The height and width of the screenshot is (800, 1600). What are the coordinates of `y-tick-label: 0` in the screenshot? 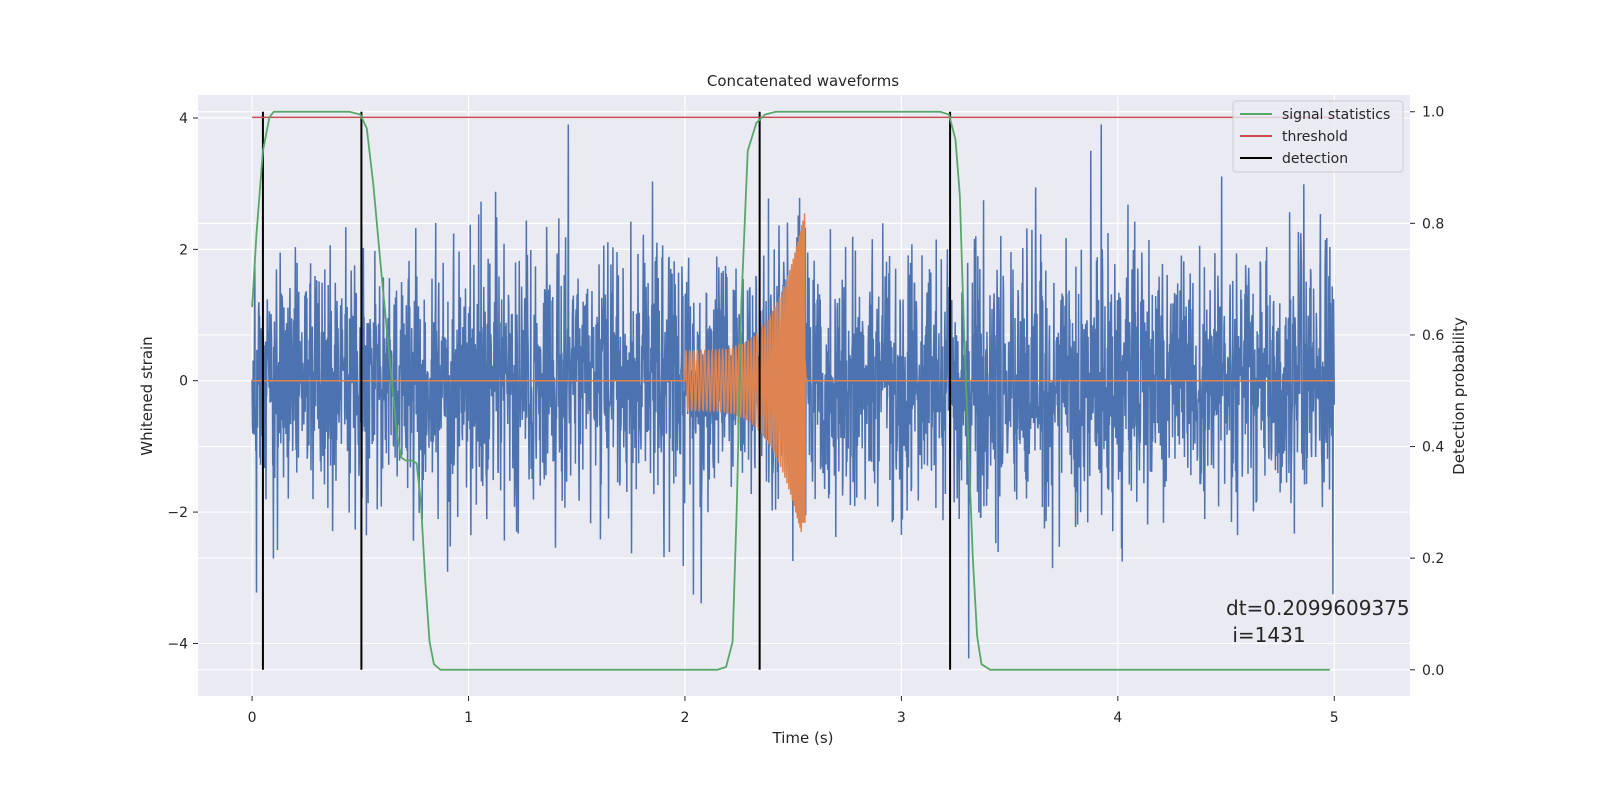 It's located at (183, 382).